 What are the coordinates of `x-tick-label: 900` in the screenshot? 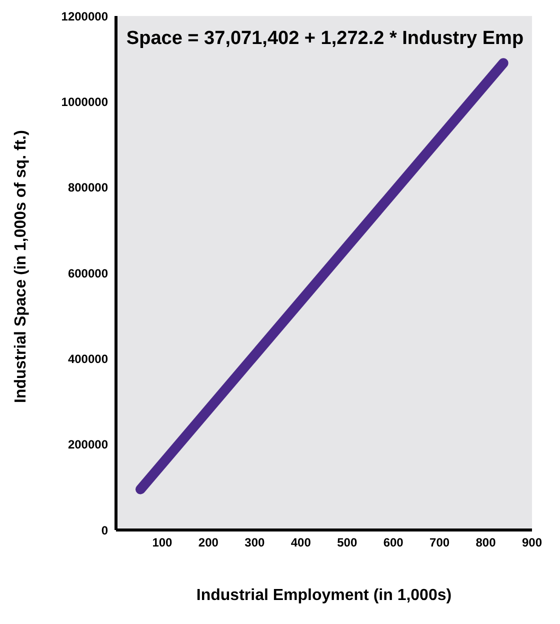 It's located at (532, 543).